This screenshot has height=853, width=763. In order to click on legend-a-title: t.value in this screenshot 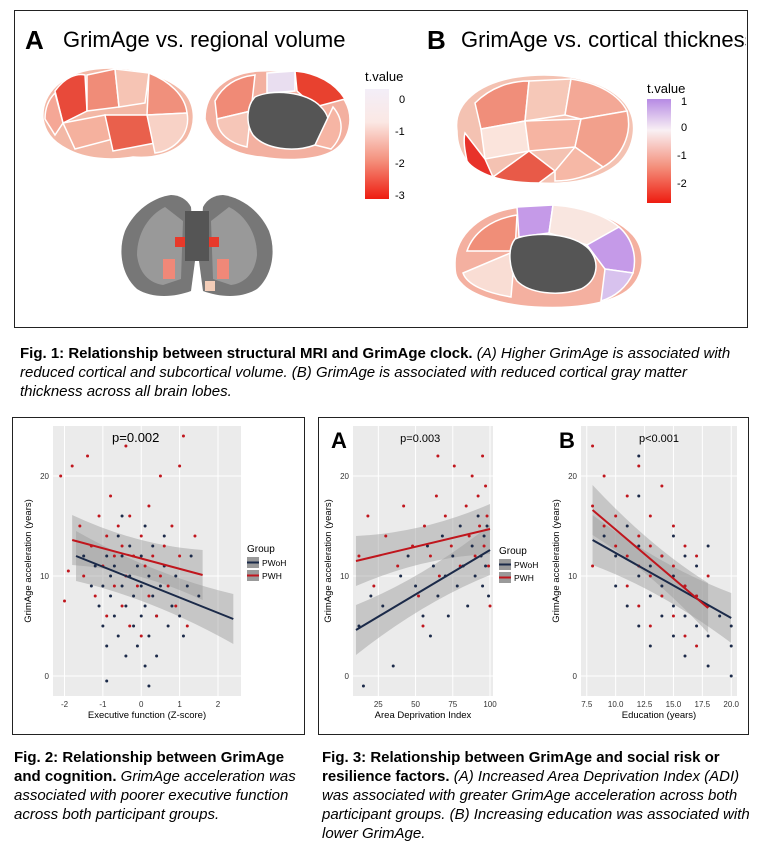, I will do `click(384, 76)`.